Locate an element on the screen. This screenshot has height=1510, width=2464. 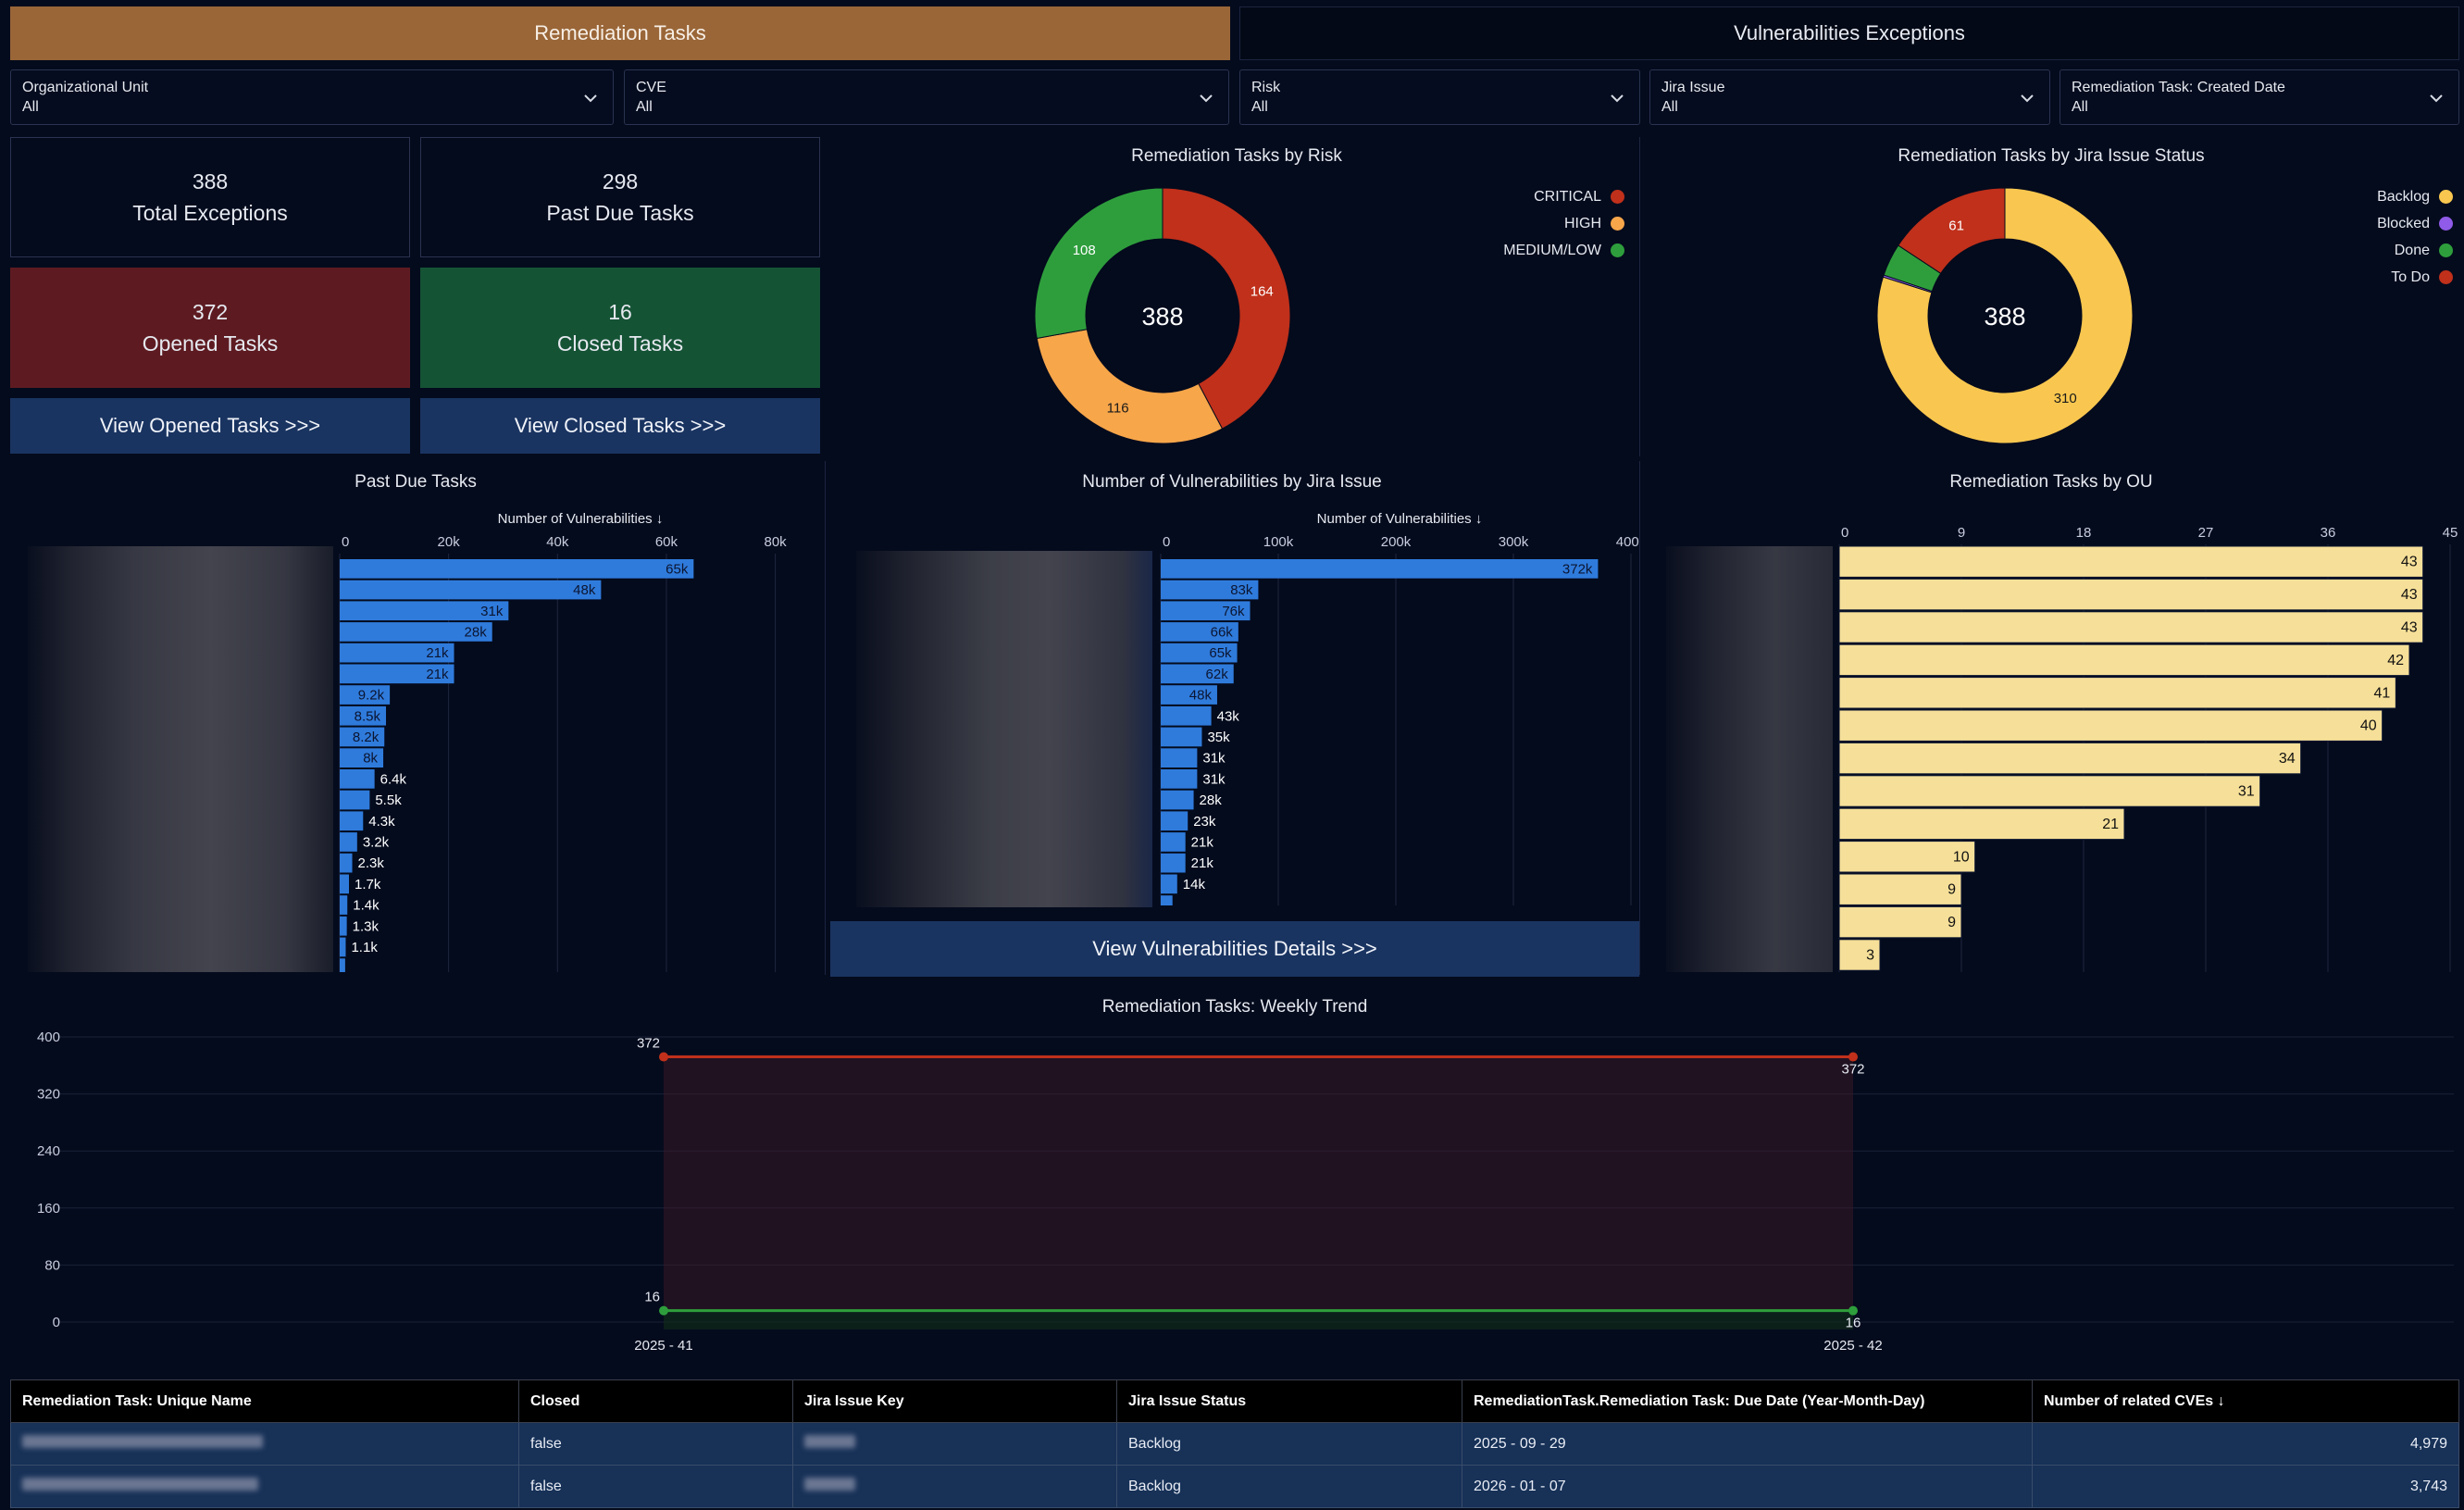
bar-value-label: 372k is located at coordinates (1577, 569).